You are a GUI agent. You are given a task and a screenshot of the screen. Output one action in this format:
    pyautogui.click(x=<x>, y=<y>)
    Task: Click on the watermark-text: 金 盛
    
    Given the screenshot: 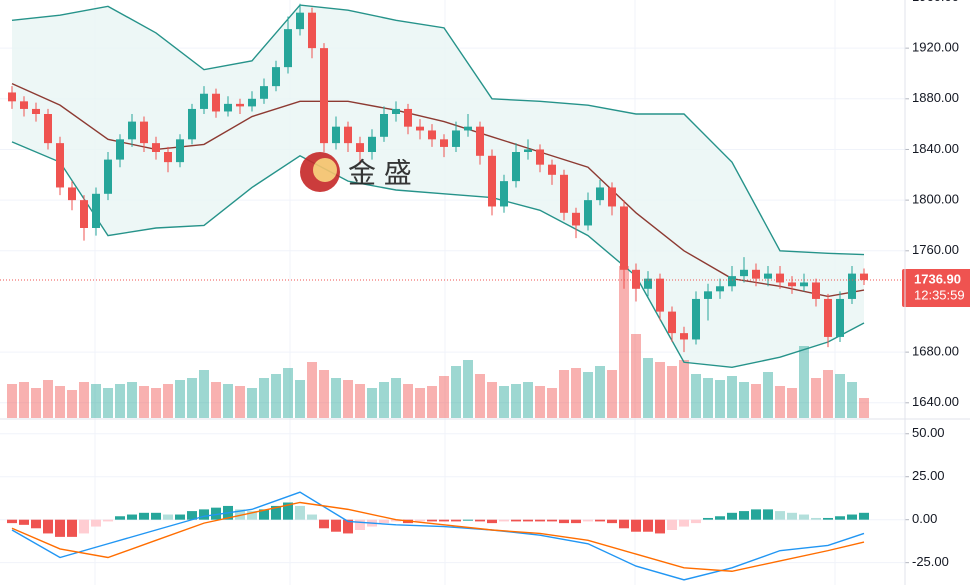 What is the action you would take?
    pyautogui.click(x=380, y=172)
    